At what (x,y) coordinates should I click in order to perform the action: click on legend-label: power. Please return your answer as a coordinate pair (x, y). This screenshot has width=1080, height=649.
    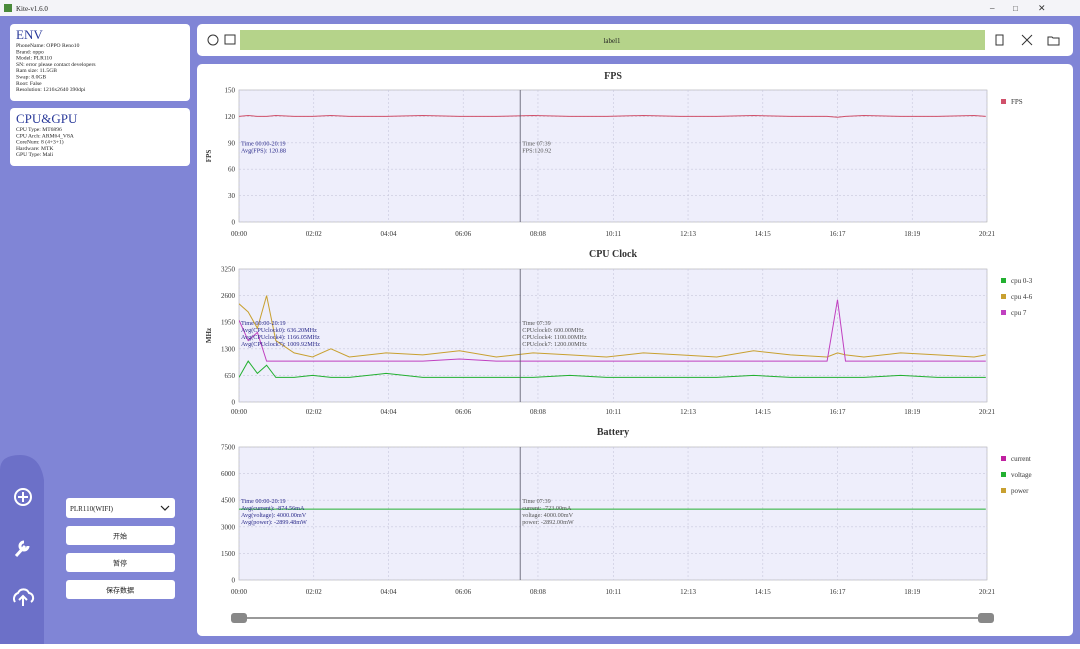
    Looking at the image, I should click on (1020, 491).